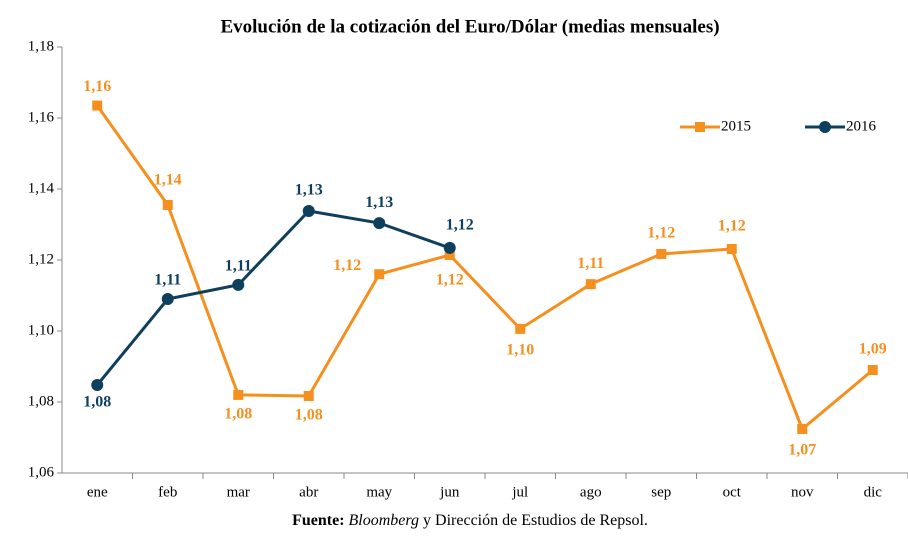 Image resolution: width=908 pixels, height=536 pixels. What do you see at coordinates (273, 297) in the screenshot?
I see `series-line` at bounding box center [273, 297].